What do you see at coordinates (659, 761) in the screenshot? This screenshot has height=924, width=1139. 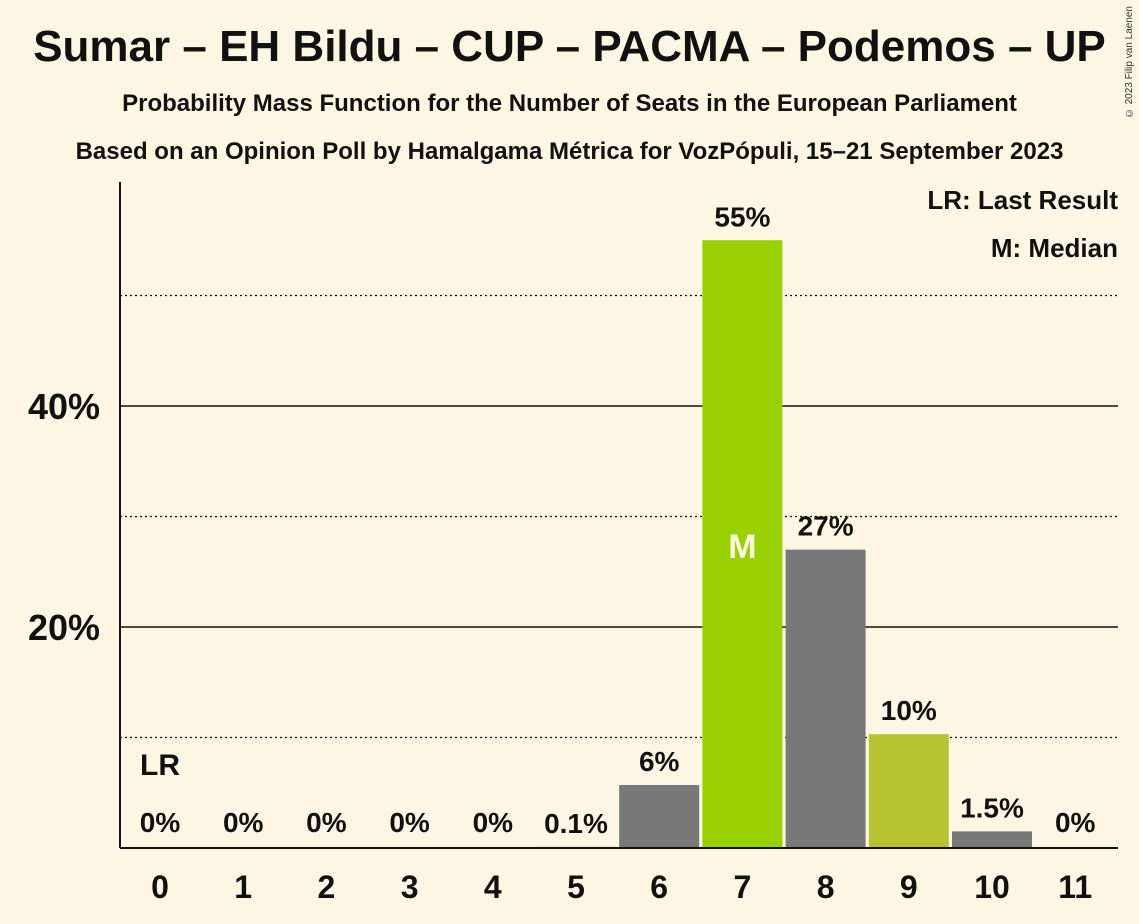 I see `data-label: 6%` at bounding box center [659, 761].